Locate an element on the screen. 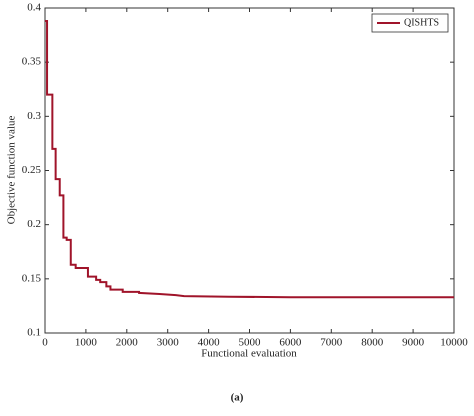 This screenshot has height=416, width=474. y-tick-label: 0.25 is located at coordinates (32, 170).